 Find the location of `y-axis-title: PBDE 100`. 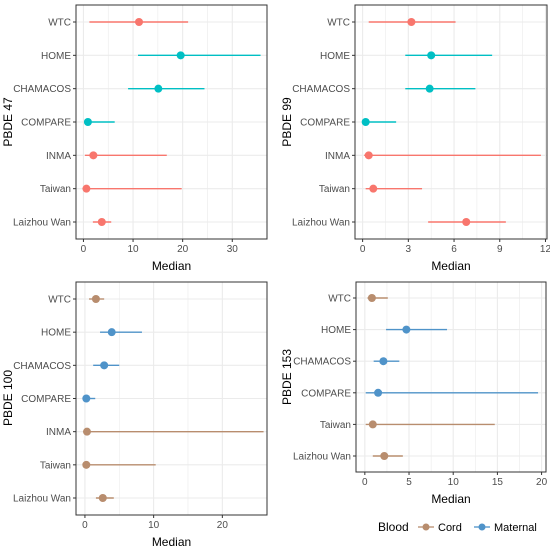

y-axis-title: PBDE 100 is located at coordinates (8, 398).